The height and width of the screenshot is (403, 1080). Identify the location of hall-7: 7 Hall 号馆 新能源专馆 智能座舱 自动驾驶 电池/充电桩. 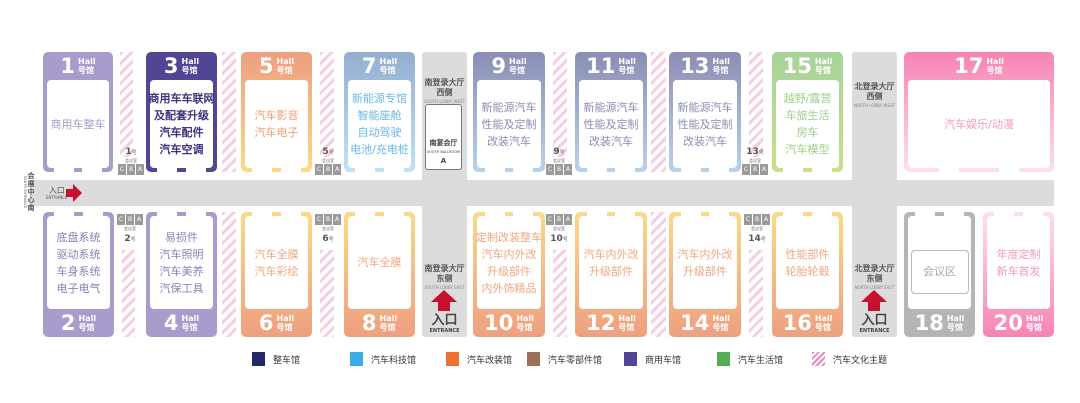
(379, 112).